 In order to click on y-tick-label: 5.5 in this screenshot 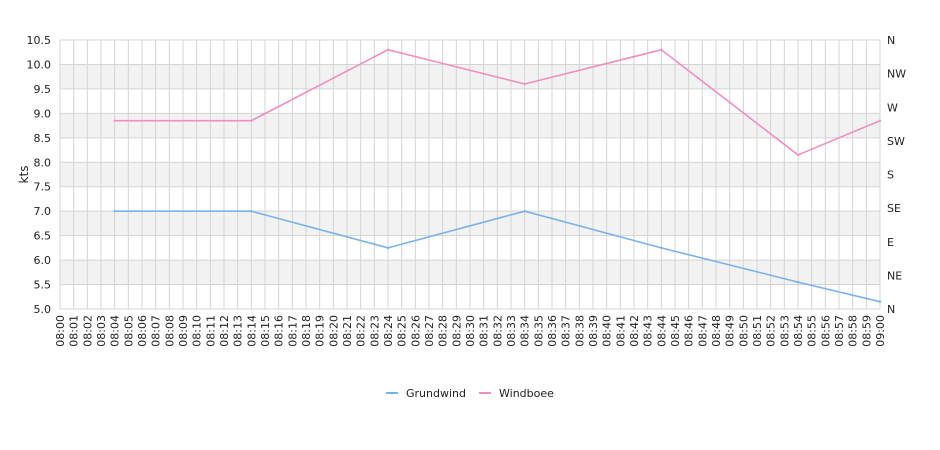, I will do `click(43, 285)`.